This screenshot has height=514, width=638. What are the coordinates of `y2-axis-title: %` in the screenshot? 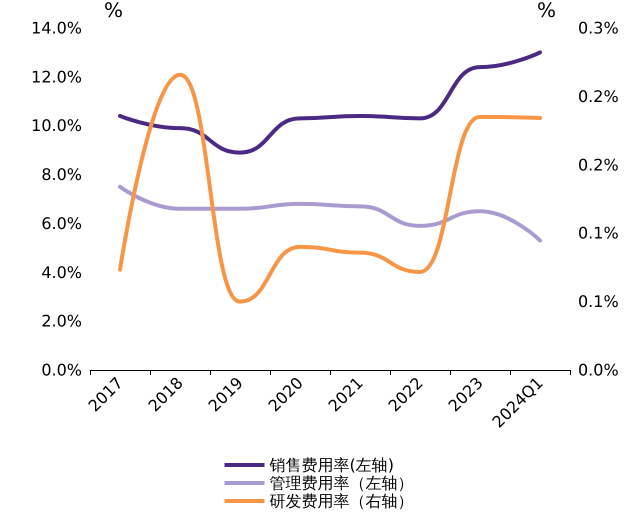 It's located at (546, 11).